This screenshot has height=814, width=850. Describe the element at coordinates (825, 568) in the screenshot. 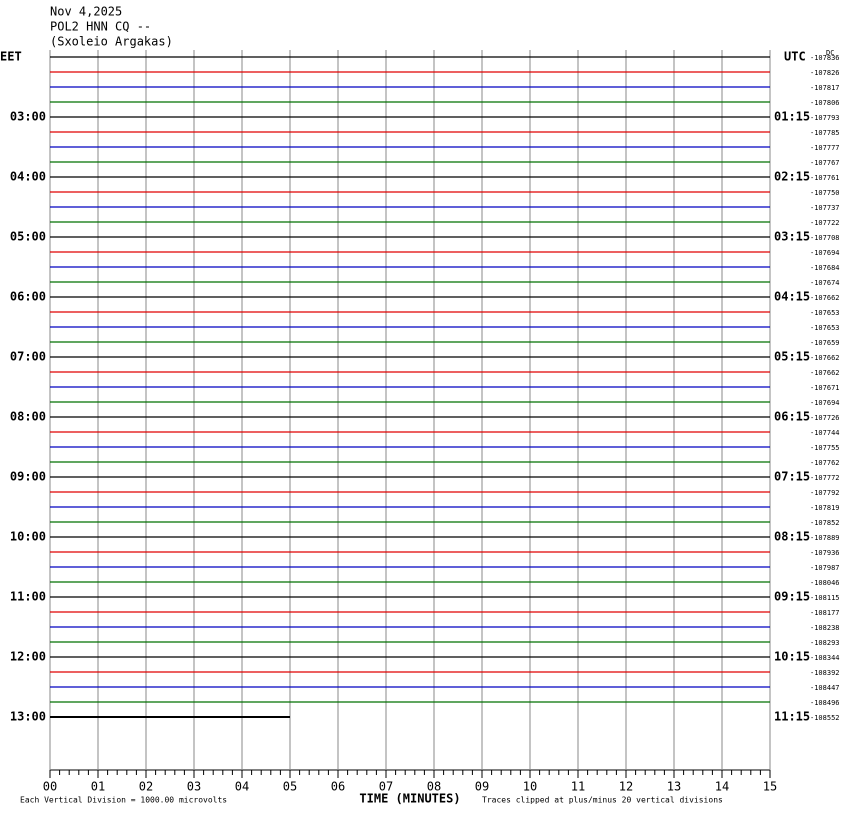

I see `trace-offset: -107987` at that location.